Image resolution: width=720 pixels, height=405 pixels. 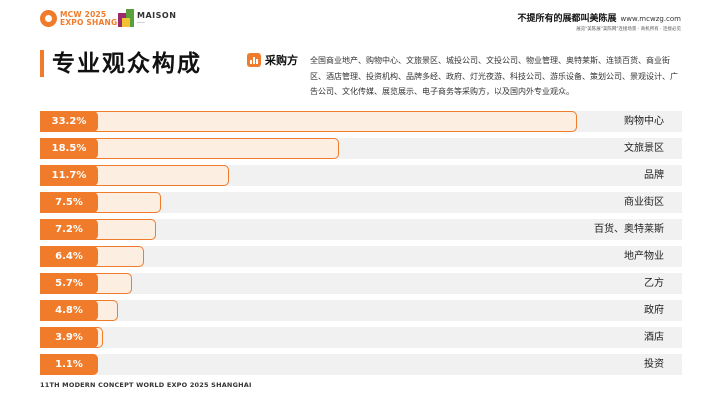 I want to click on bar, so click(x=308, y=121).